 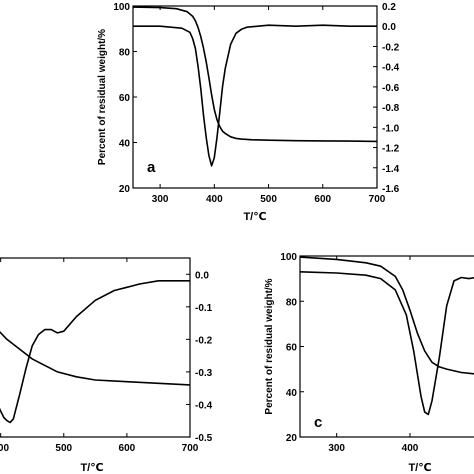 I want to click on y-right-tick-label: 0.2, so click(x=389, y=7).